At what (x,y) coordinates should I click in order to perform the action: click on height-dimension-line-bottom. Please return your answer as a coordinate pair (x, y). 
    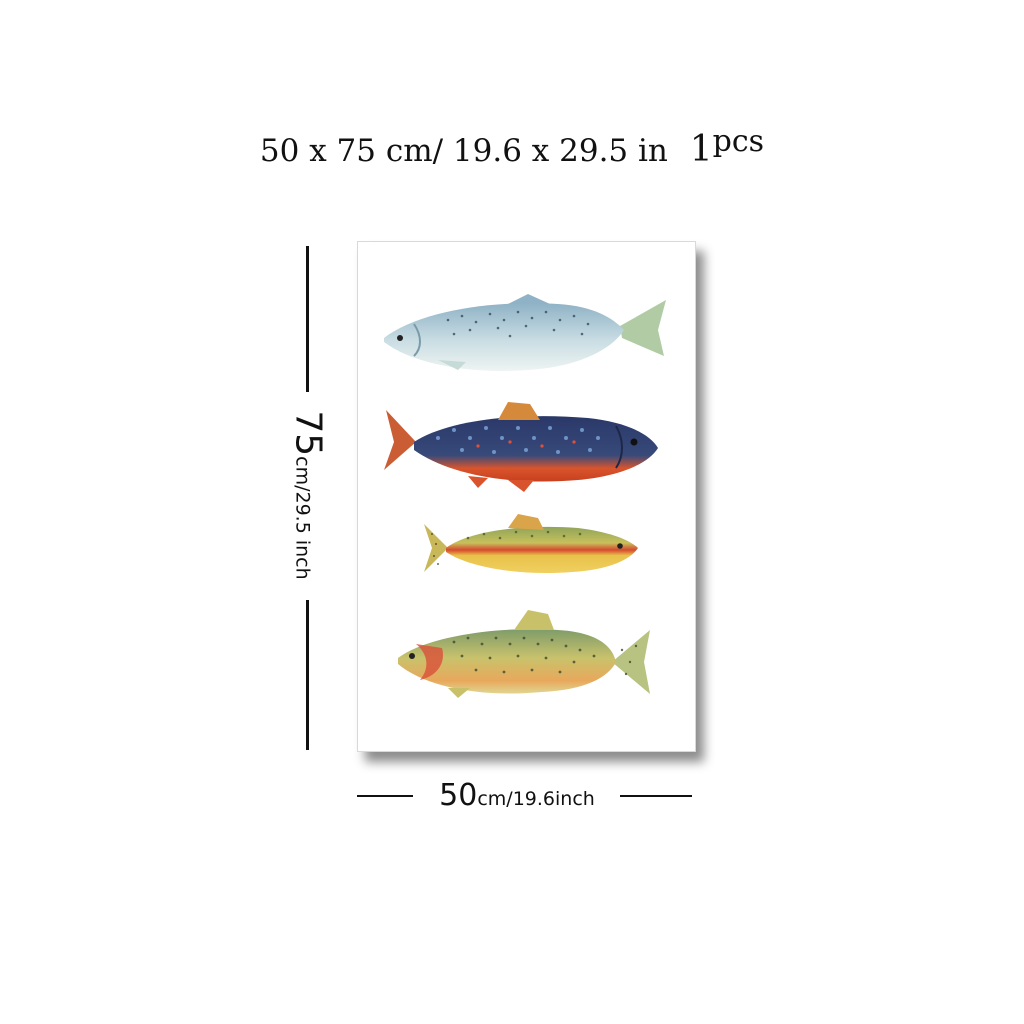
    Looking at the image, I should click on (307, 675).